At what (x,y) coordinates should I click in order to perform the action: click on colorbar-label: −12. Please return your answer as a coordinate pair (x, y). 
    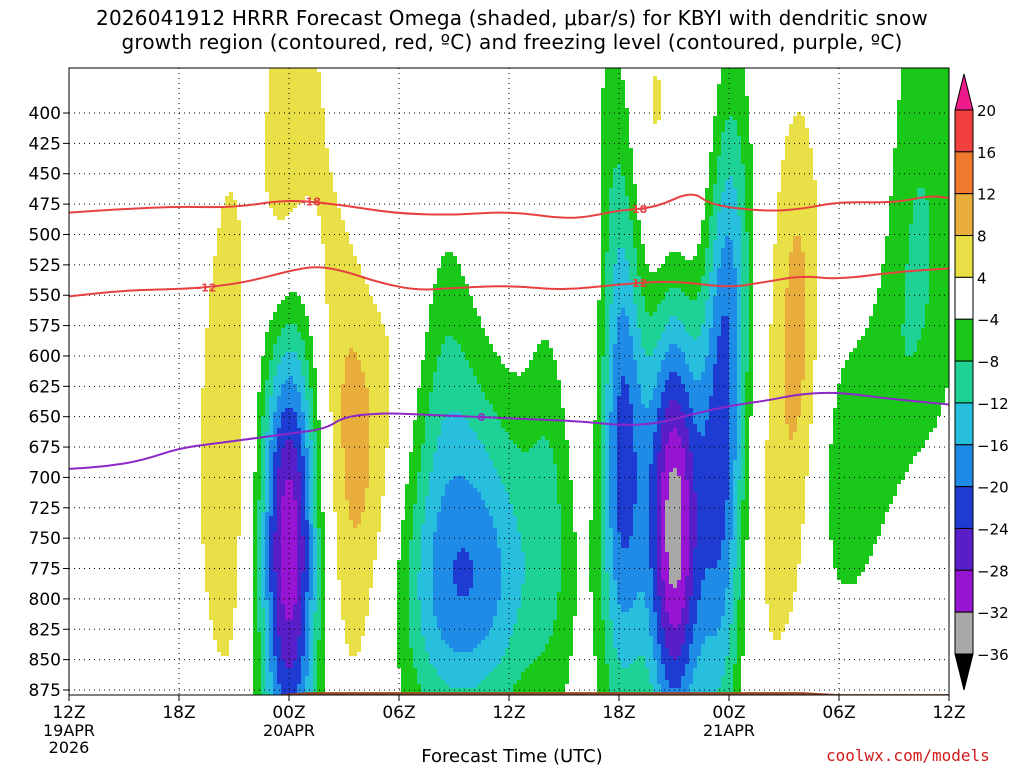
    Looking at the image, I should click on (993, 404).